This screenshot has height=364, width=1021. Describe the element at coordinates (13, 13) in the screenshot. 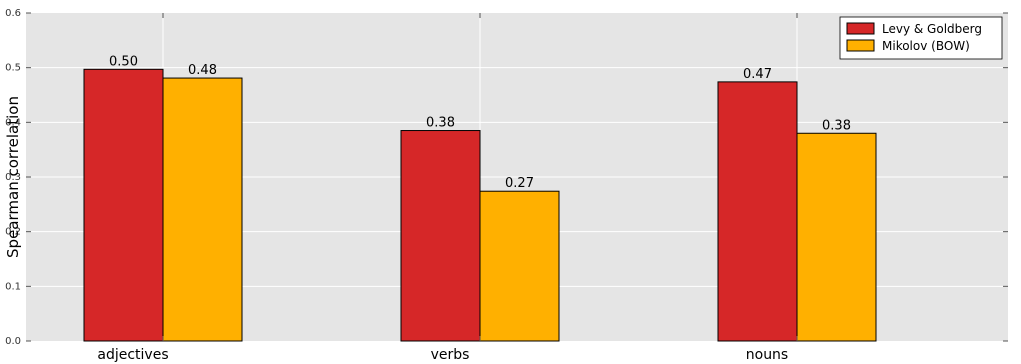

I see `y-tick-label: 0.6` at that location.